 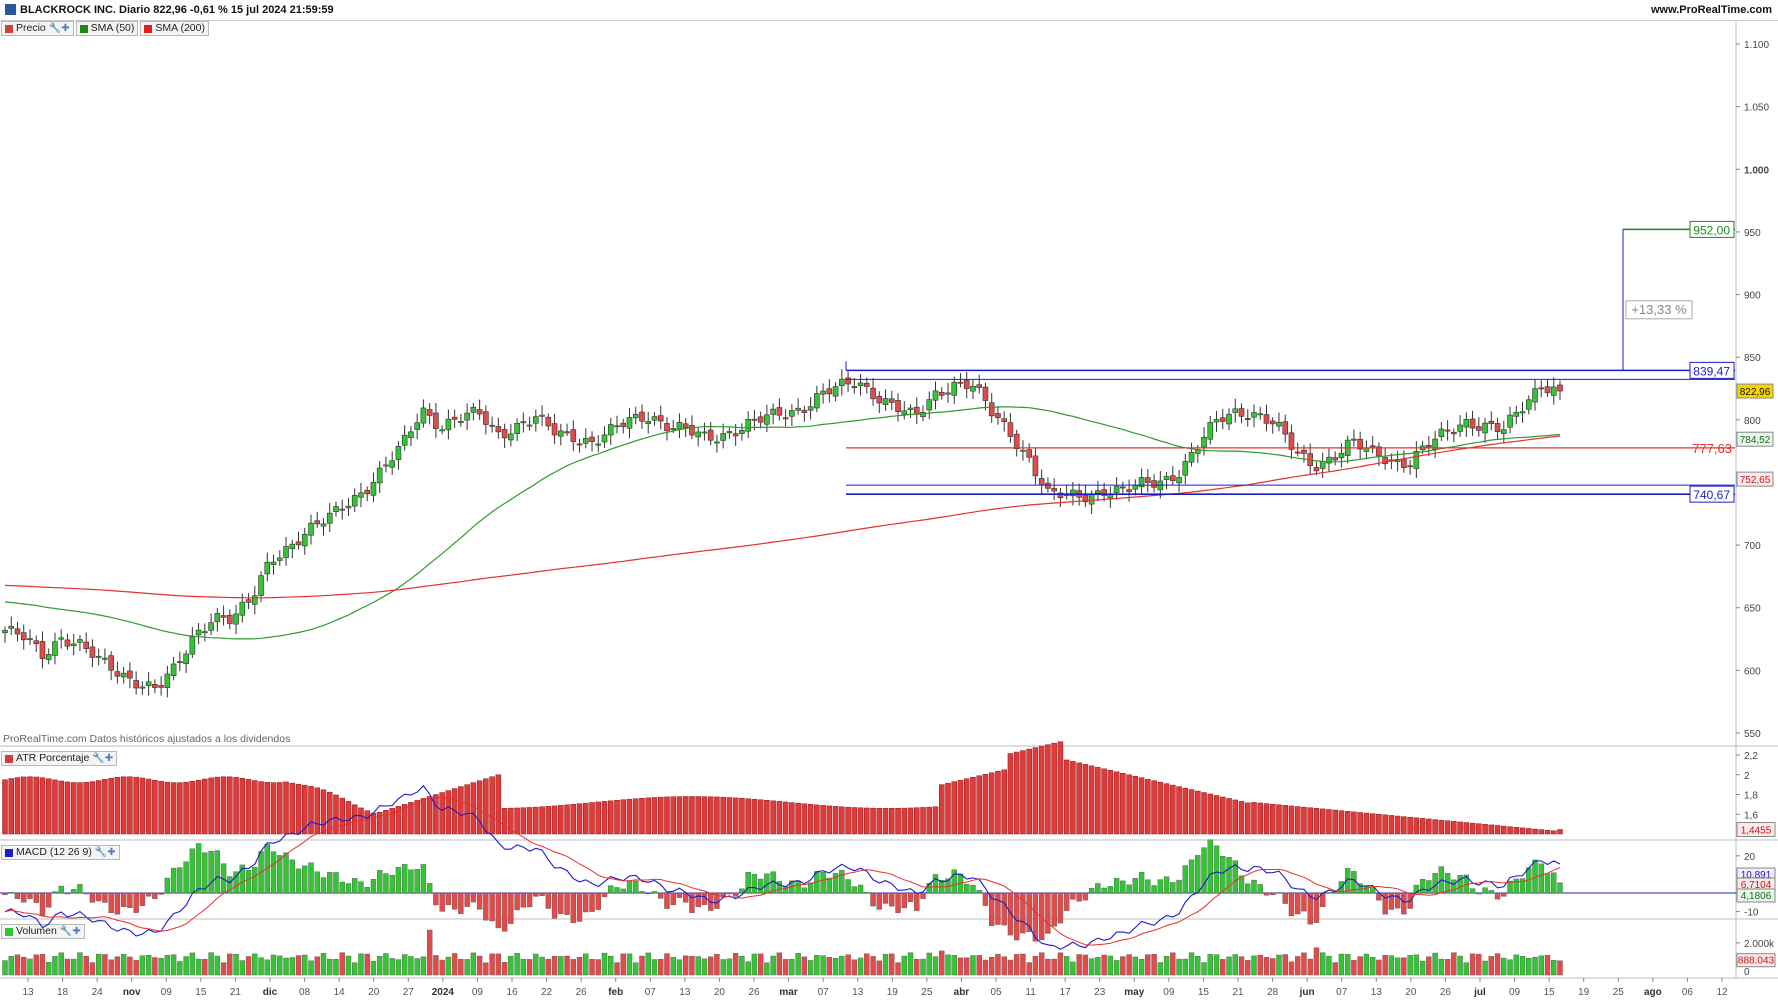 What do you see at coordinates (1756, 831) in the screenshot?
I see `atr-last-label: 1,4455` at bounding box center [1756, 831].